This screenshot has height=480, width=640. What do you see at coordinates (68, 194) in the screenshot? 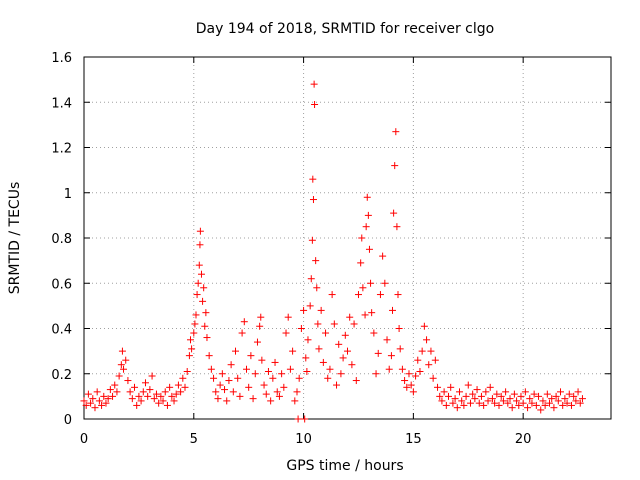
I see `y-tick-label: 1` at bounding box center [68, 194].